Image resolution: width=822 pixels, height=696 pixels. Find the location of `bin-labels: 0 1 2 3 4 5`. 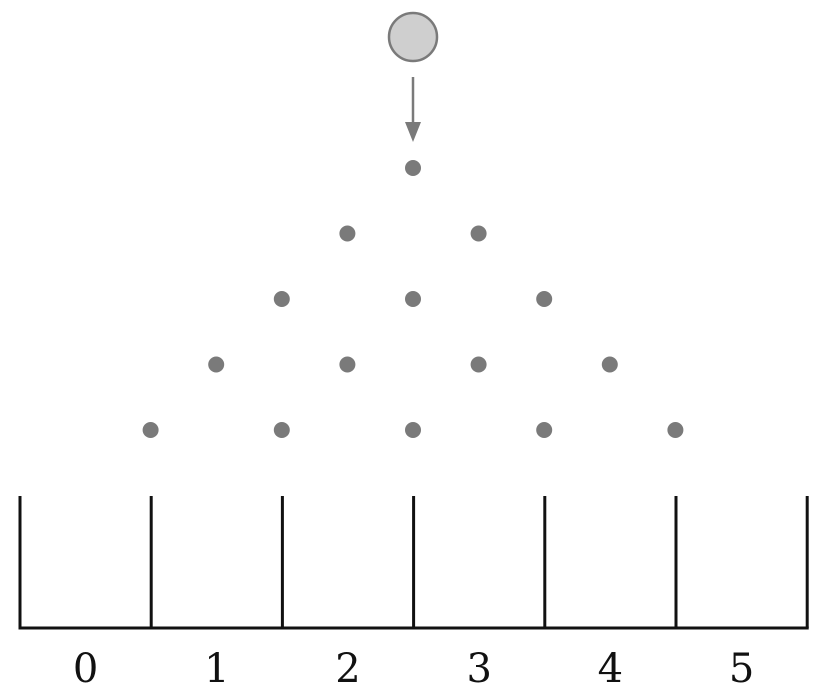

bin-labels: 0 1 2 3 4 5 is located at coordinates (413, 669).